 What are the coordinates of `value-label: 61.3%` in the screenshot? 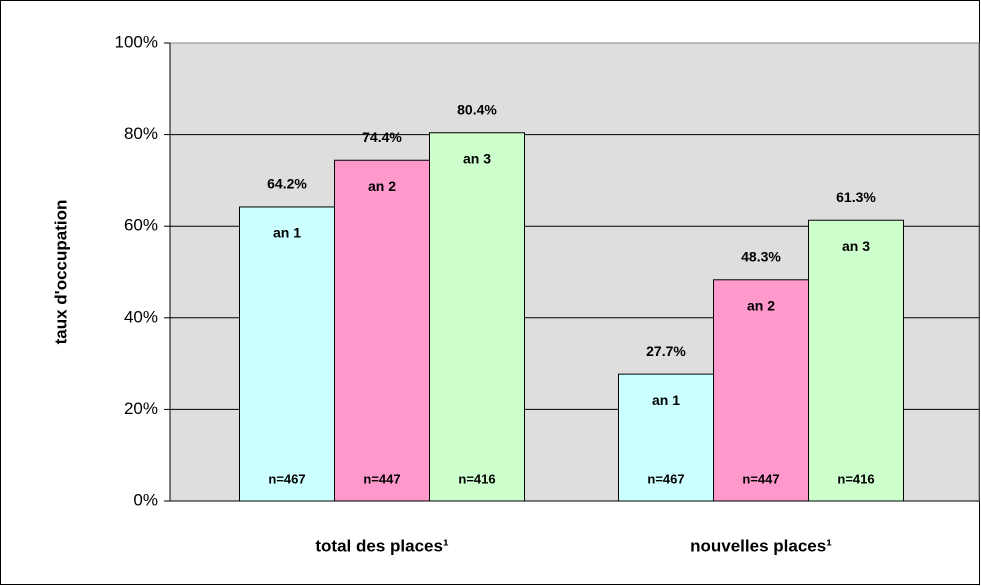 It's located at (856, 197).